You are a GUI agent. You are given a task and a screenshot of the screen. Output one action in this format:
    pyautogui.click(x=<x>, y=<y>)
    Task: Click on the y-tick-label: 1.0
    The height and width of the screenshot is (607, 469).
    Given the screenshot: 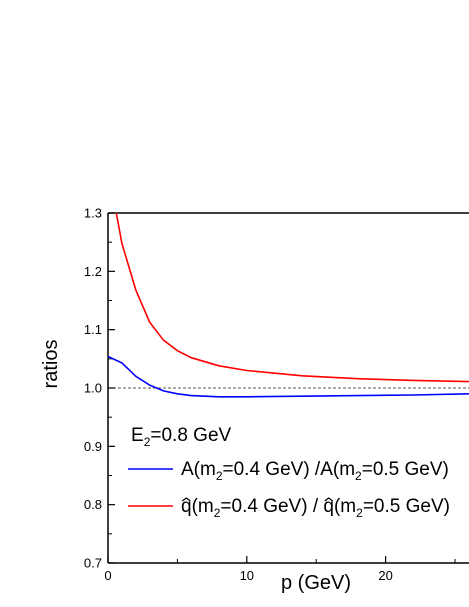 What is the action you would take?
    pyautogui.click(x=93, y=388)
    